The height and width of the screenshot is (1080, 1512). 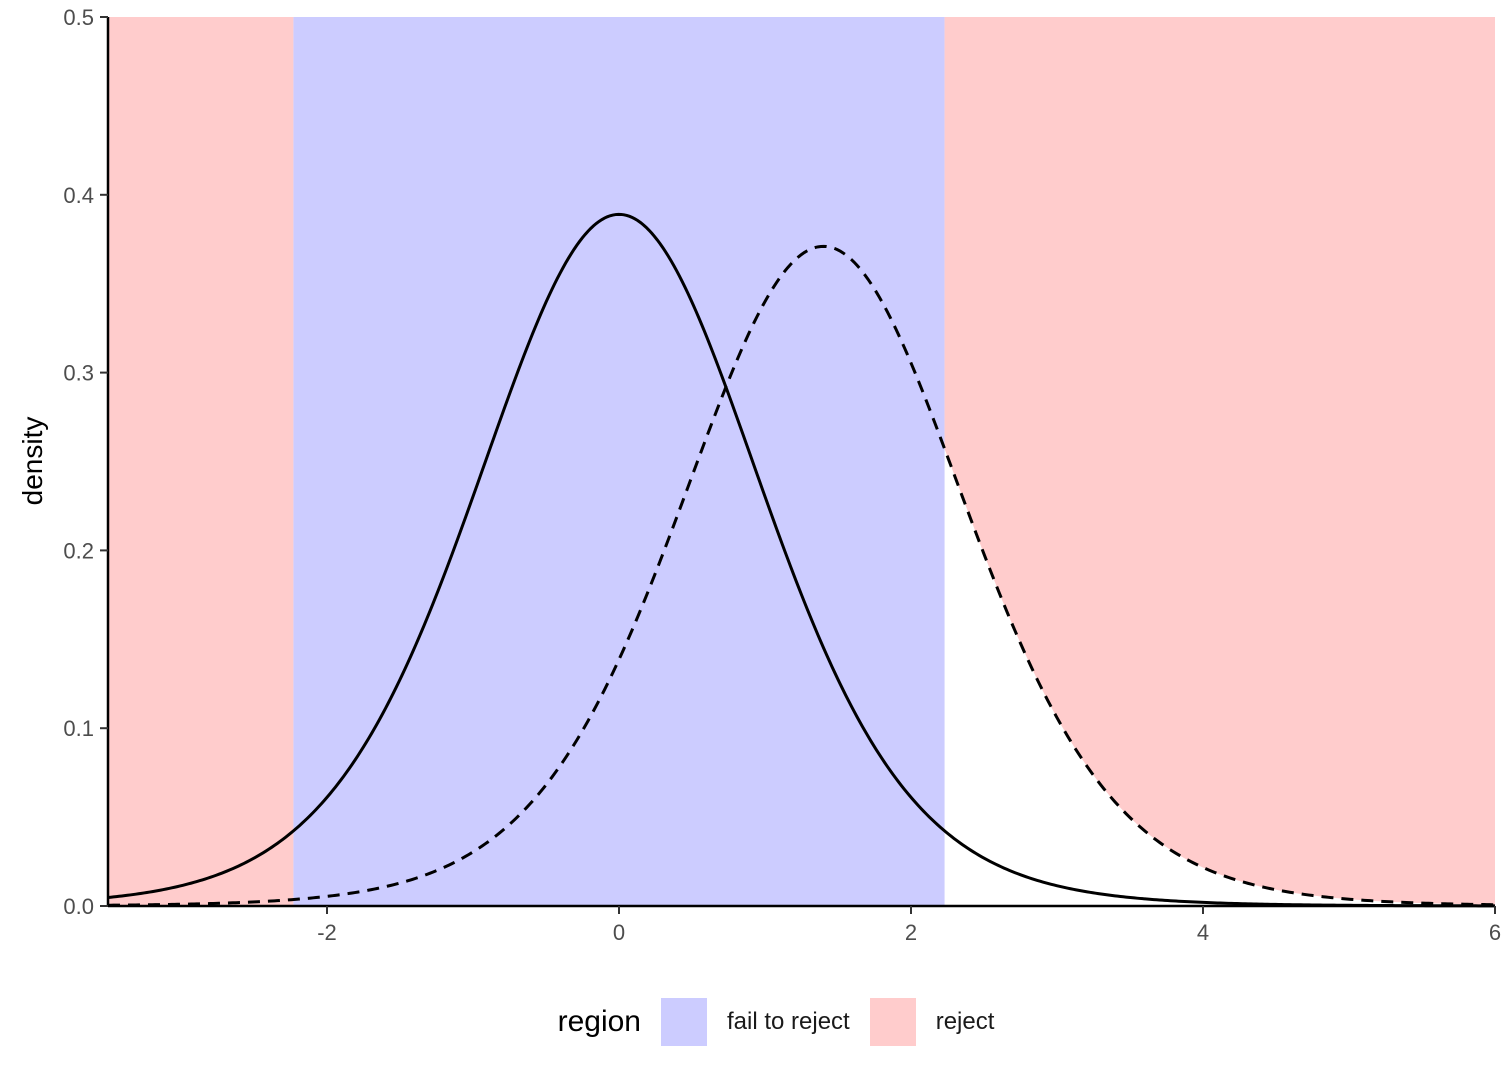 I want to click on legend-label-fail-to-reject: fail to reject, so click(x=788, y=1021).